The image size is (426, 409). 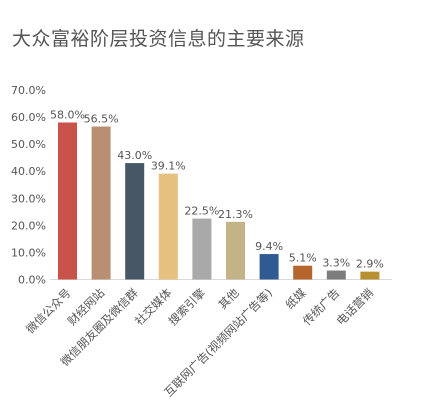 I want to click on data-label: 22.5%, so click(x=201, y=211).